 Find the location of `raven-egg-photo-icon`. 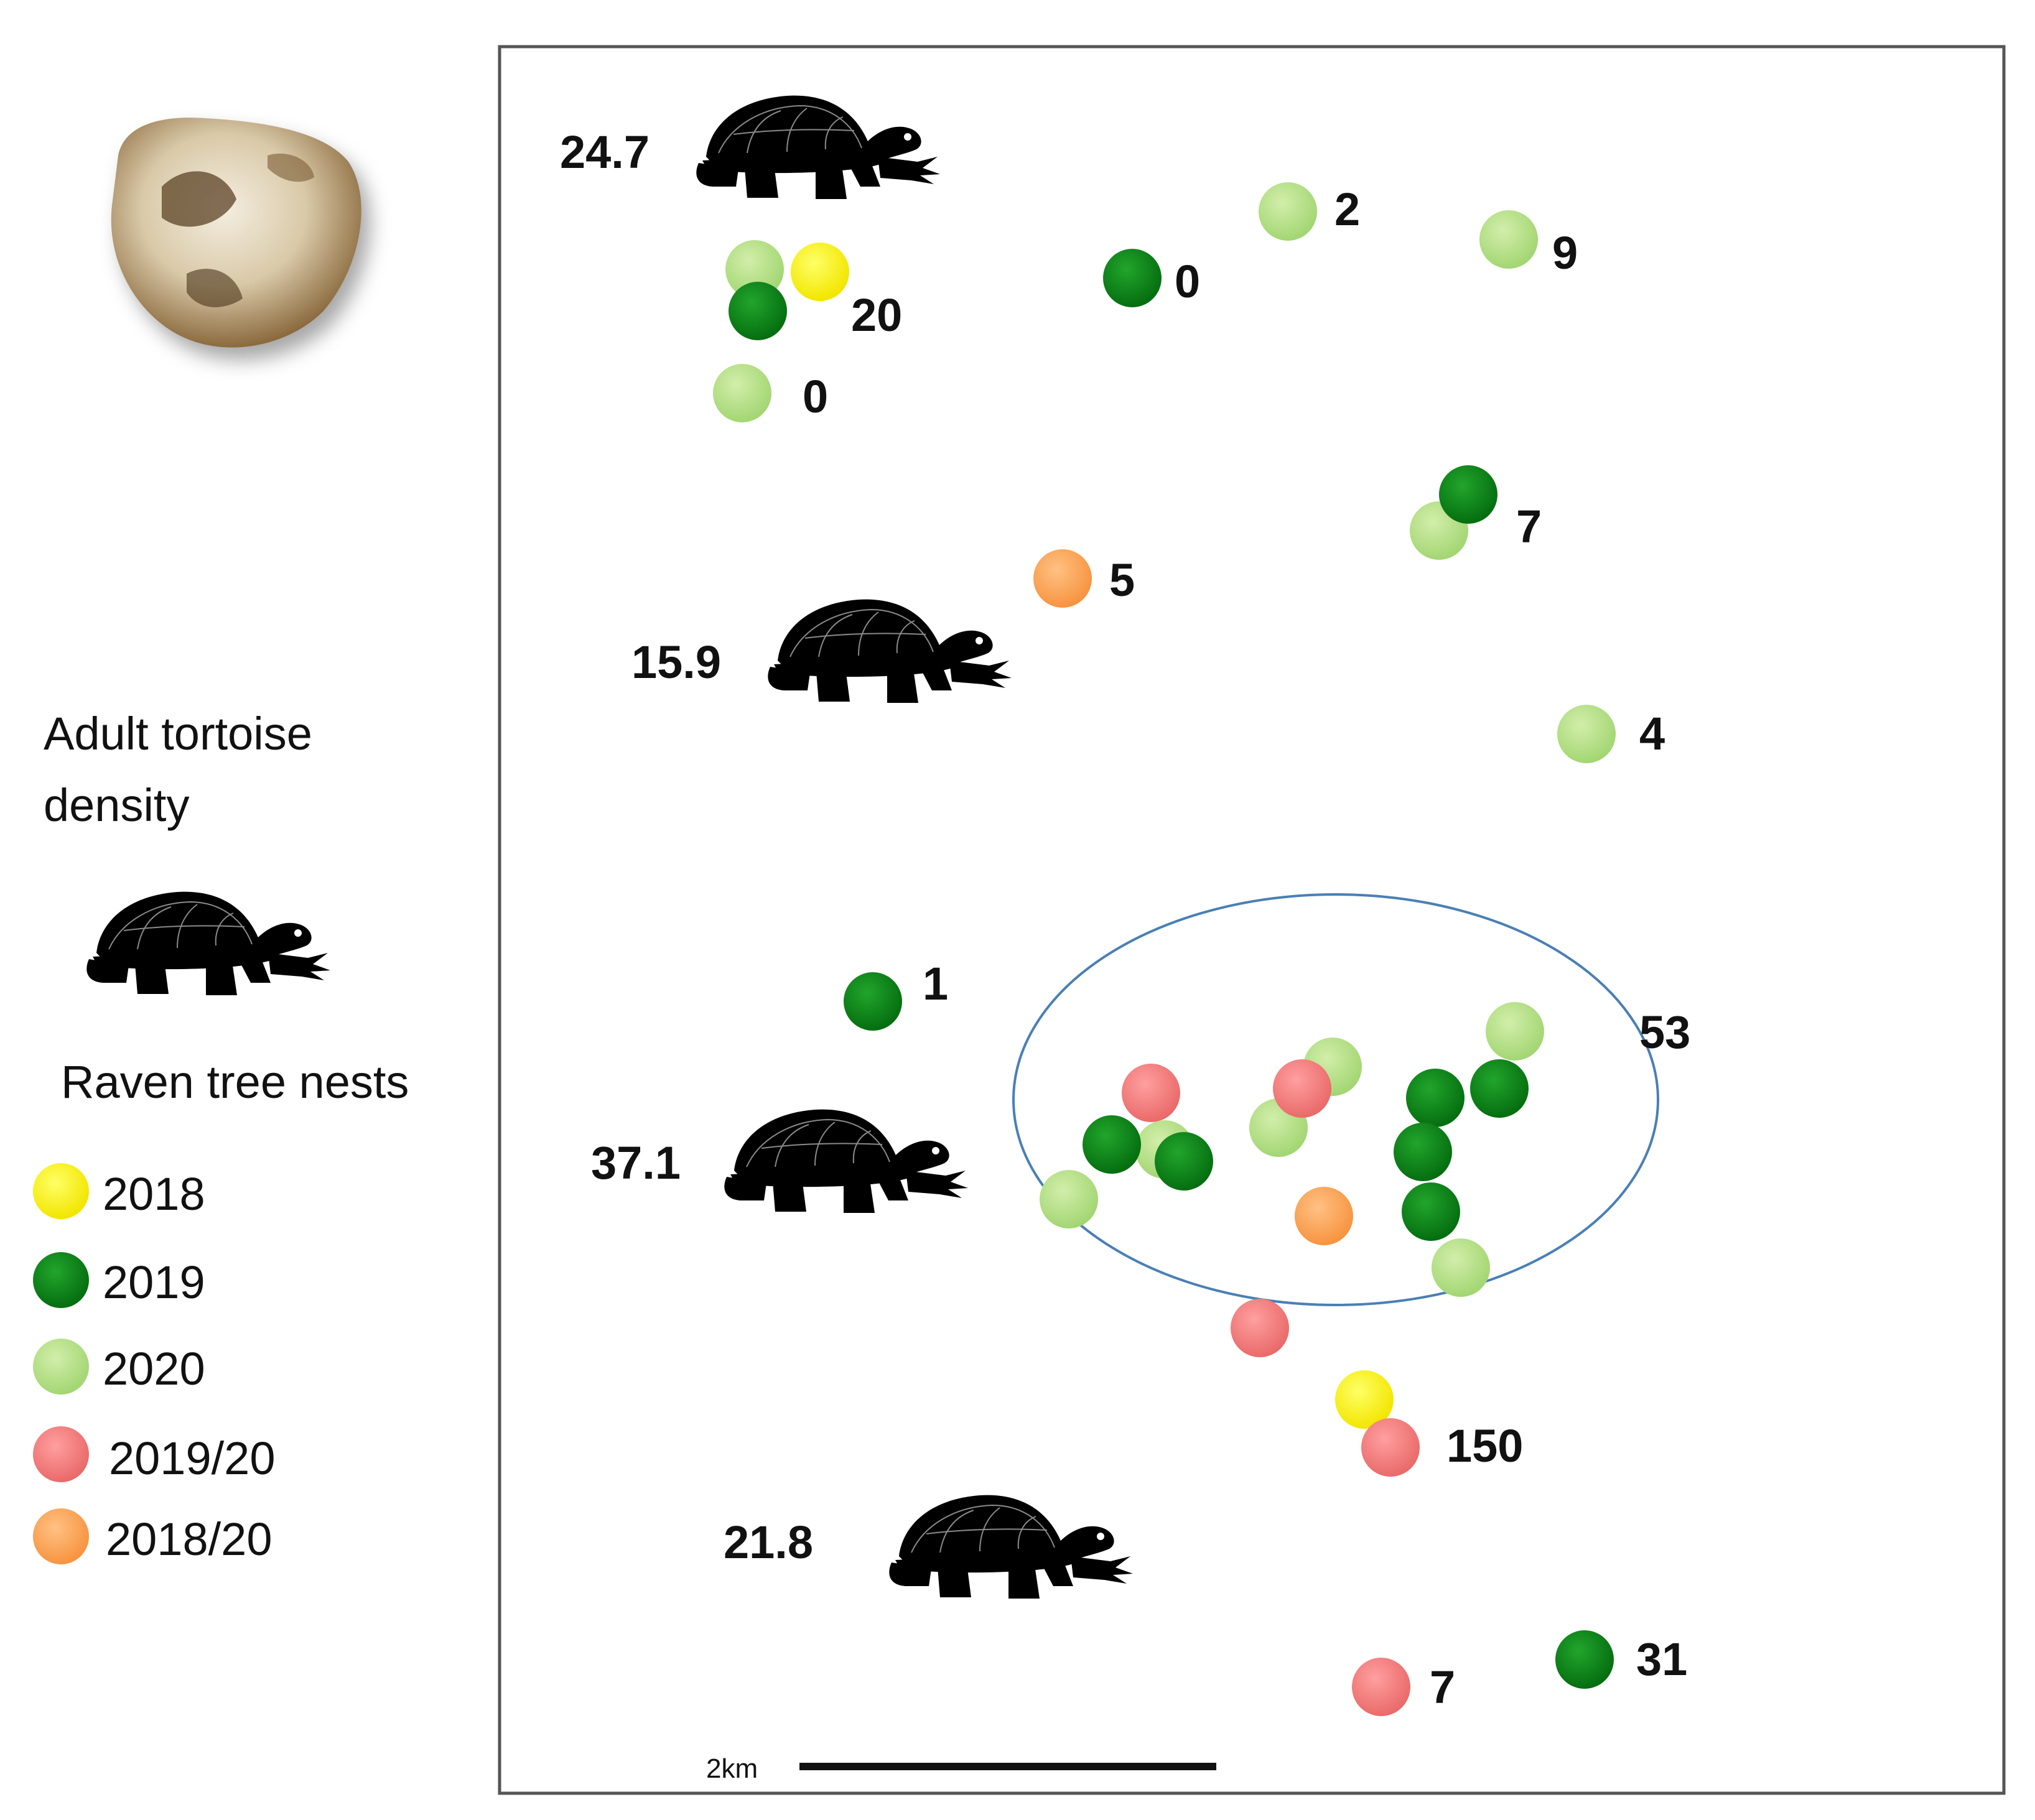

raven-egg-photo-icon is located at coordinates (236, 233).